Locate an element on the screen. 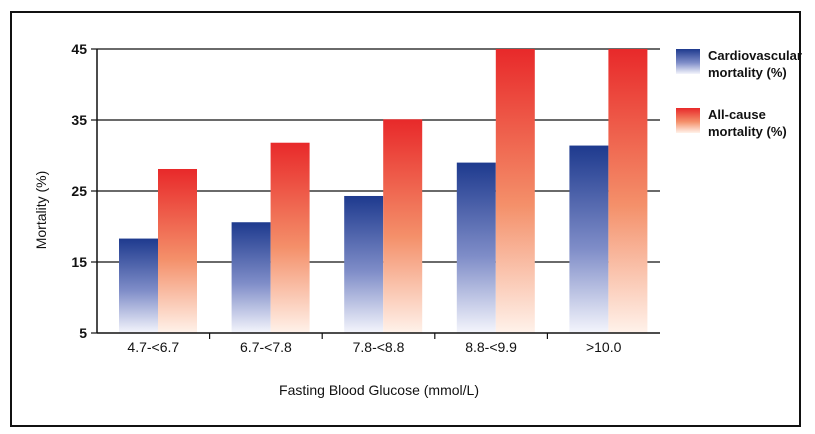 The width and height of the screenshot is (815, 434). y-tick-label-0: 5 is located at coordinates (83, 333).